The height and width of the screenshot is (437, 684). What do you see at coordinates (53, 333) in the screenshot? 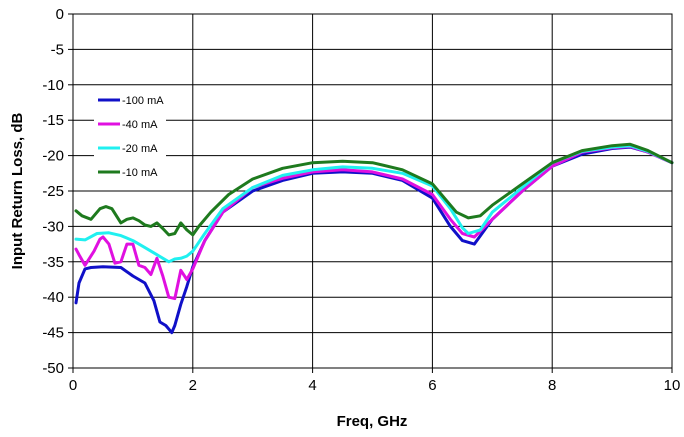
I see `y-tick-label-9: -45` at bounding box center [53, 333].